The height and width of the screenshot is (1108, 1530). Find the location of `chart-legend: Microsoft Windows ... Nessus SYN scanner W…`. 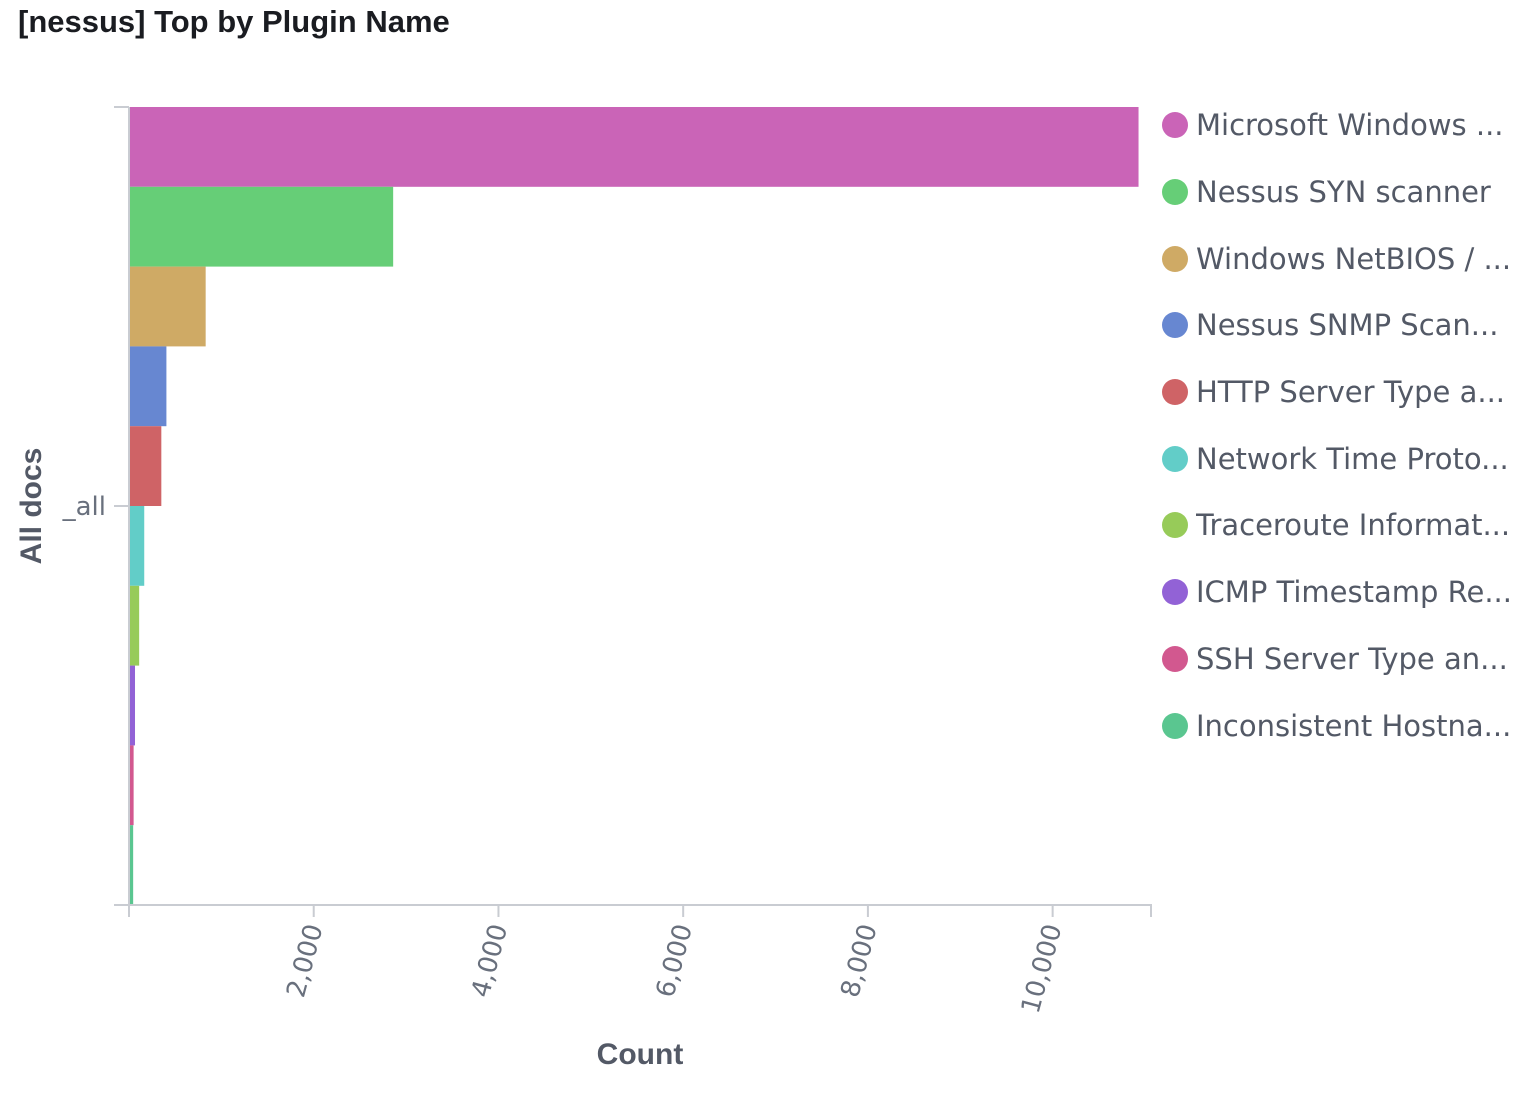

chart-legend: Microsoft Windows ... Nessus SYN scanner W… is located at coordinates (1342, 425).